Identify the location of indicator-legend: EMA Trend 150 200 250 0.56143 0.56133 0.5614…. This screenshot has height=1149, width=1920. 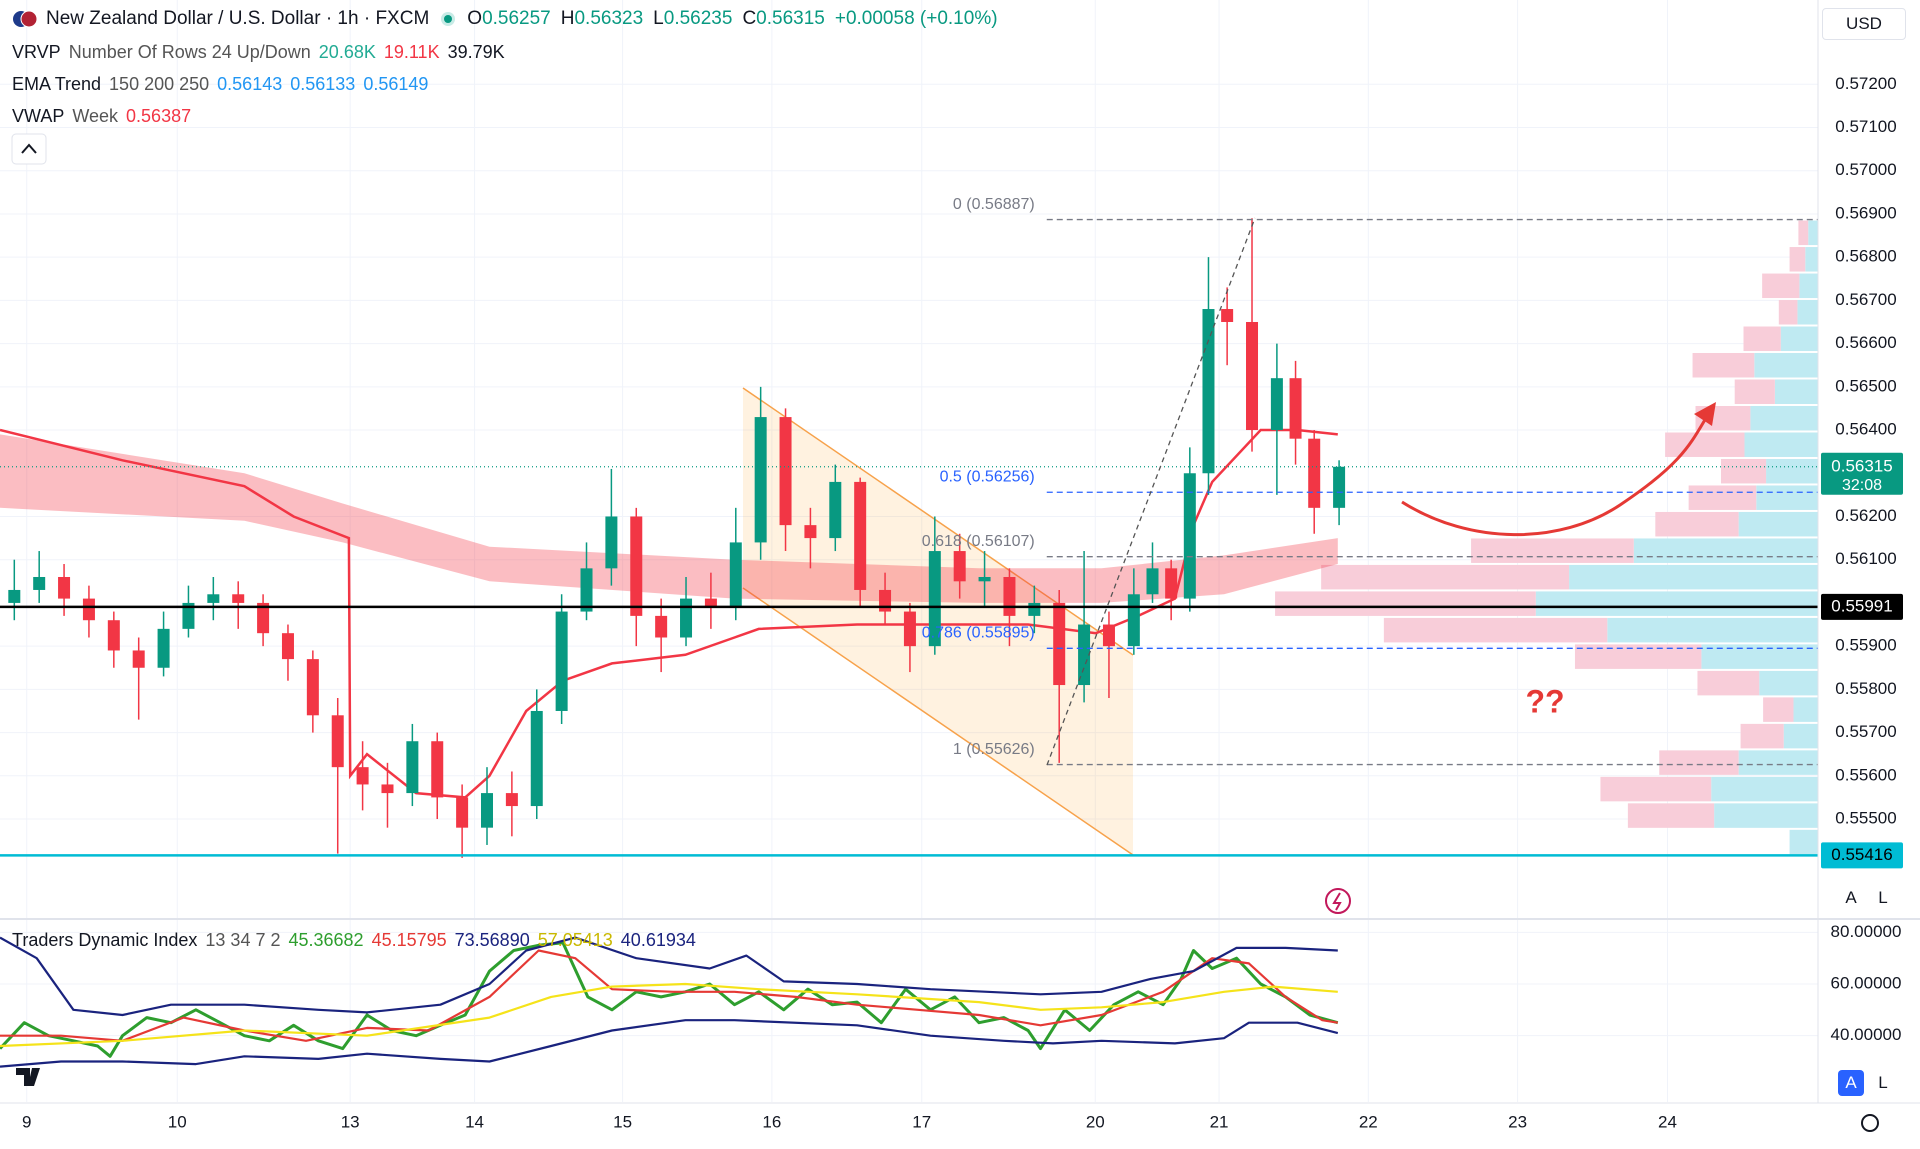
(220, 84).